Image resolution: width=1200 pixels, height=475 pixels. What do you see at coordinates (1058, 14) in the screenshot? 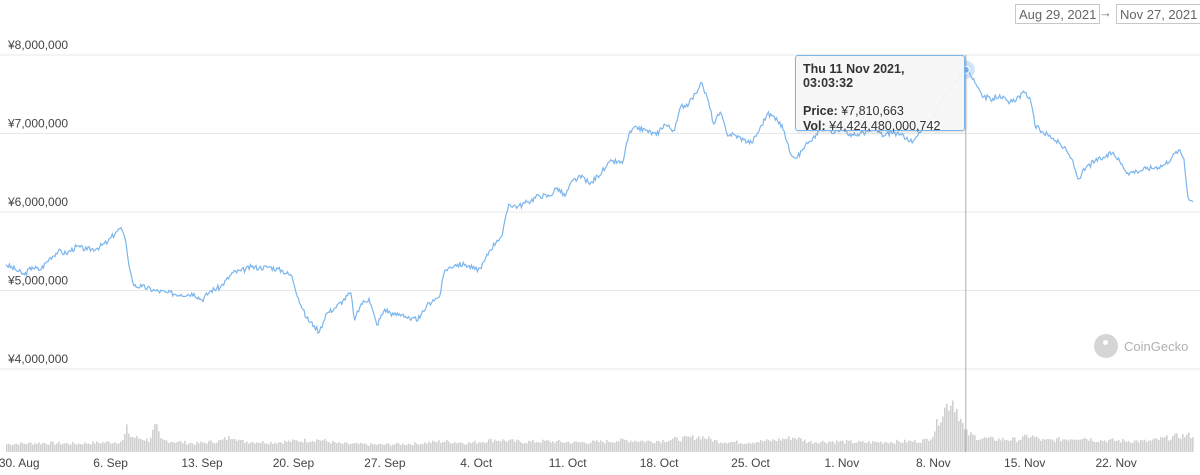
I see `range-start-input: Aug 29, 2021` at bounding box center [1058, 14].